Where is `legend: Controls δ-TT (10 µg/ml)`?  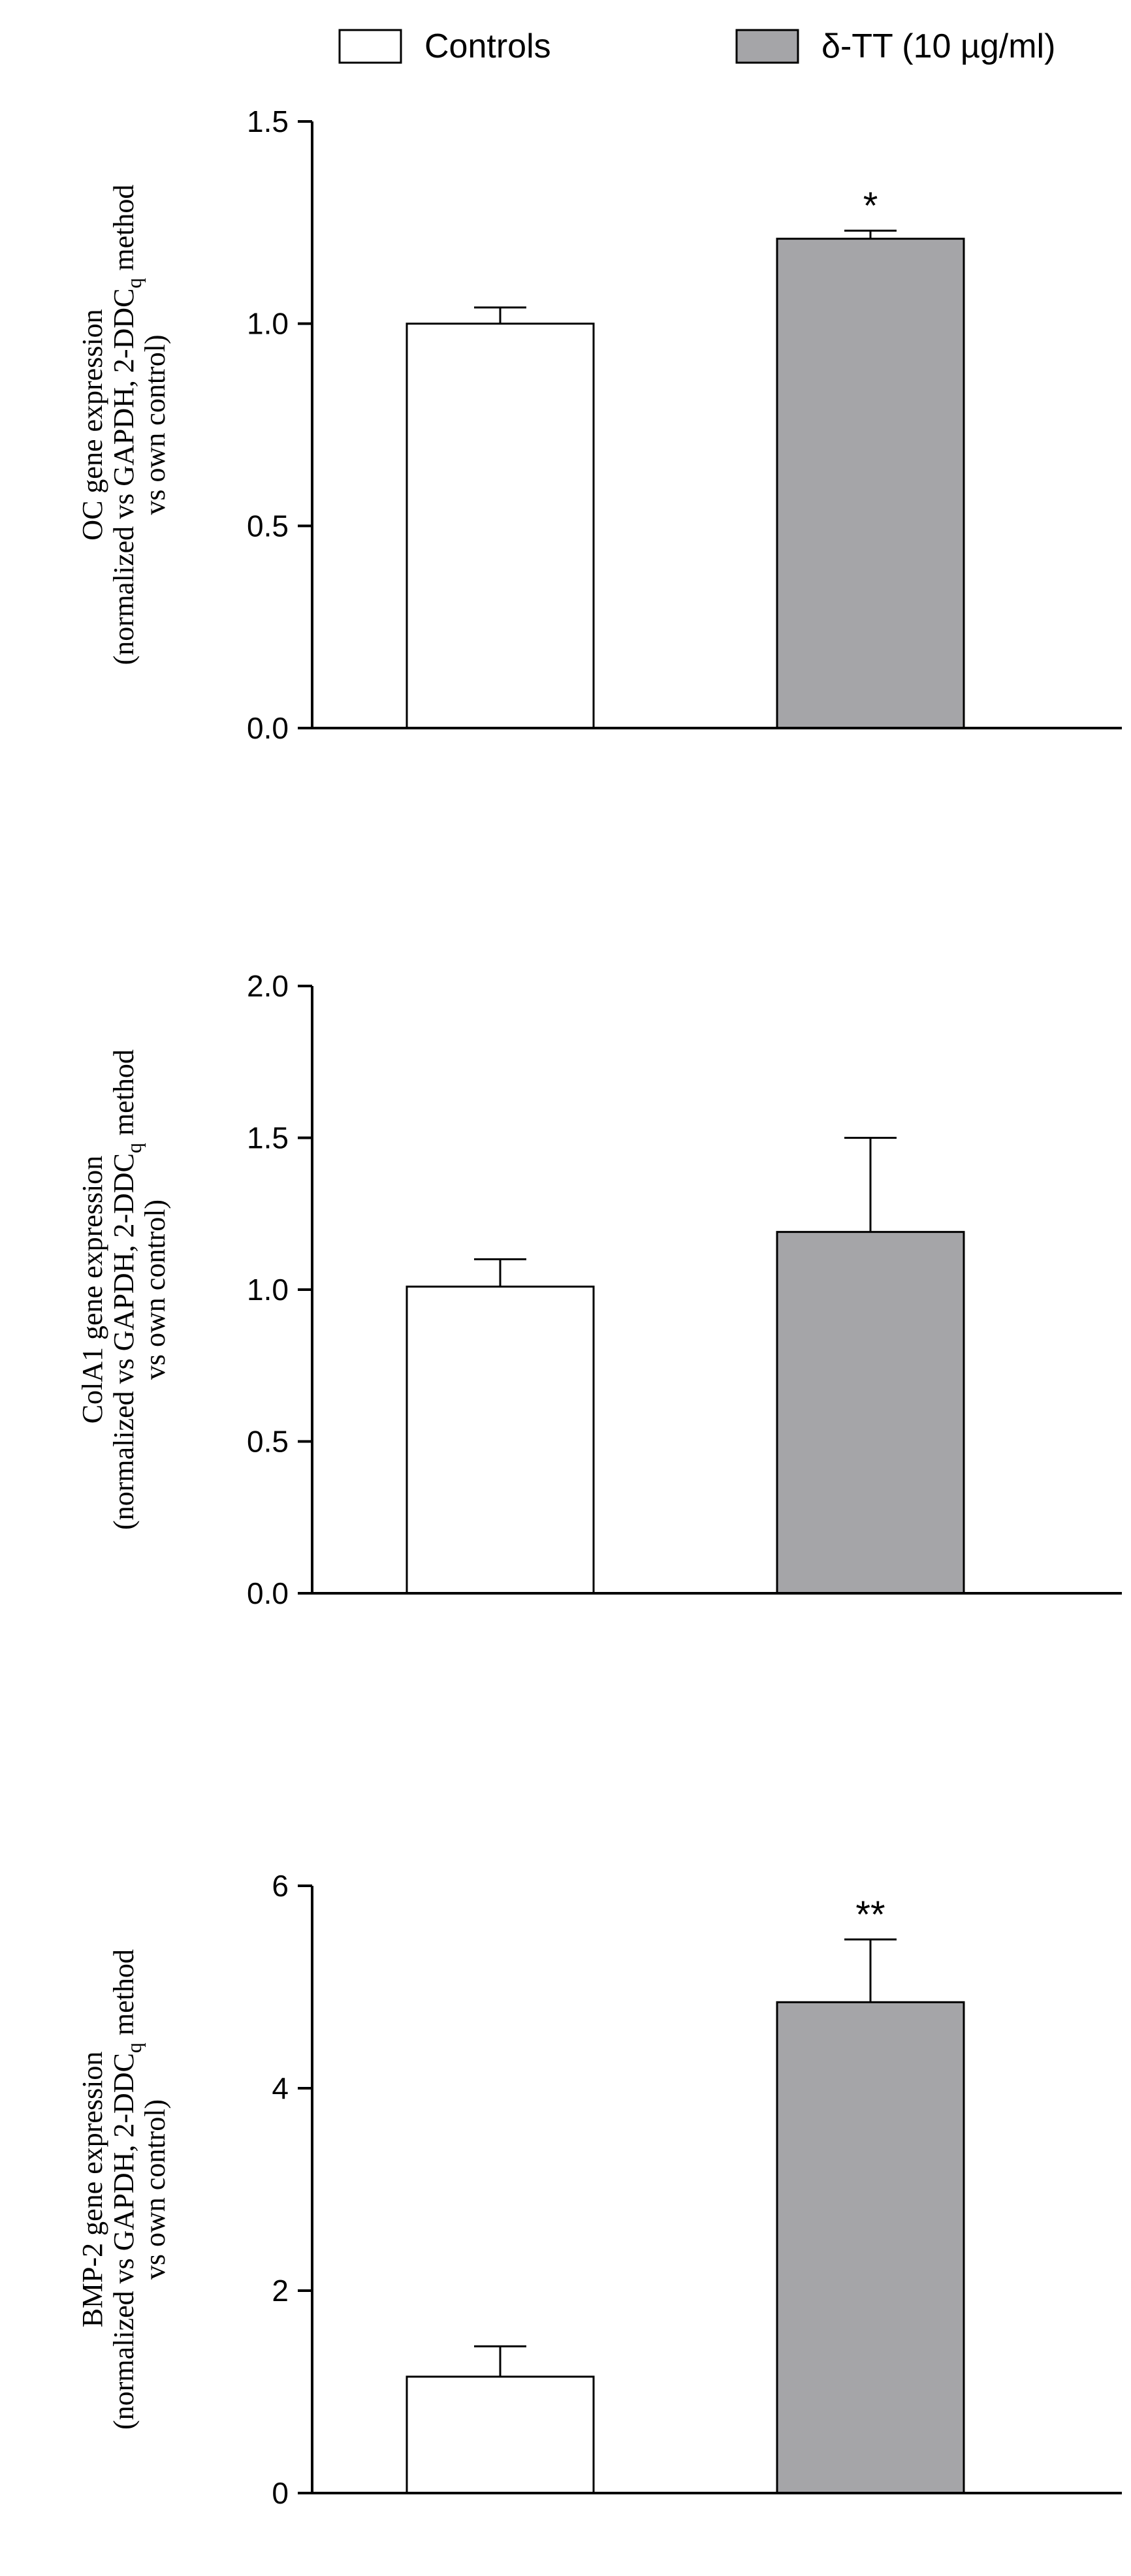 legend: Controls δ-TT (10 µg/ml) is located at coordinates (696, 46).